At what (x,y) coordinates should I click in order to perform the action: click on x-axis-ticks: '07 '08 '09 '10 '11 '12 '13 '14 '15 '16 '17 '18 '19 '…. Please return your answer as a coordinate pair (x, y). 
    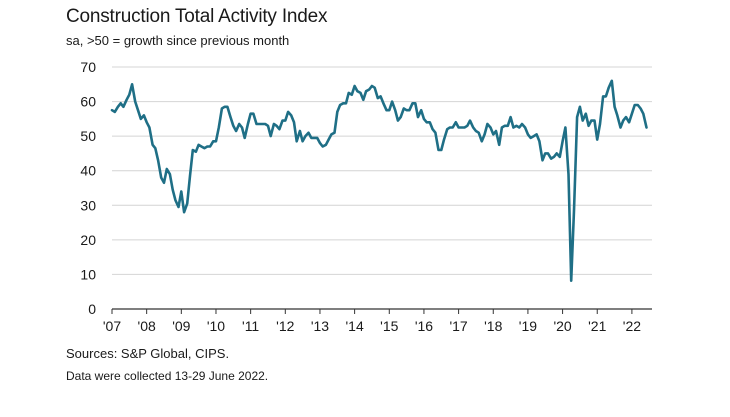
    Looking at the image, I should click on (372, 321).